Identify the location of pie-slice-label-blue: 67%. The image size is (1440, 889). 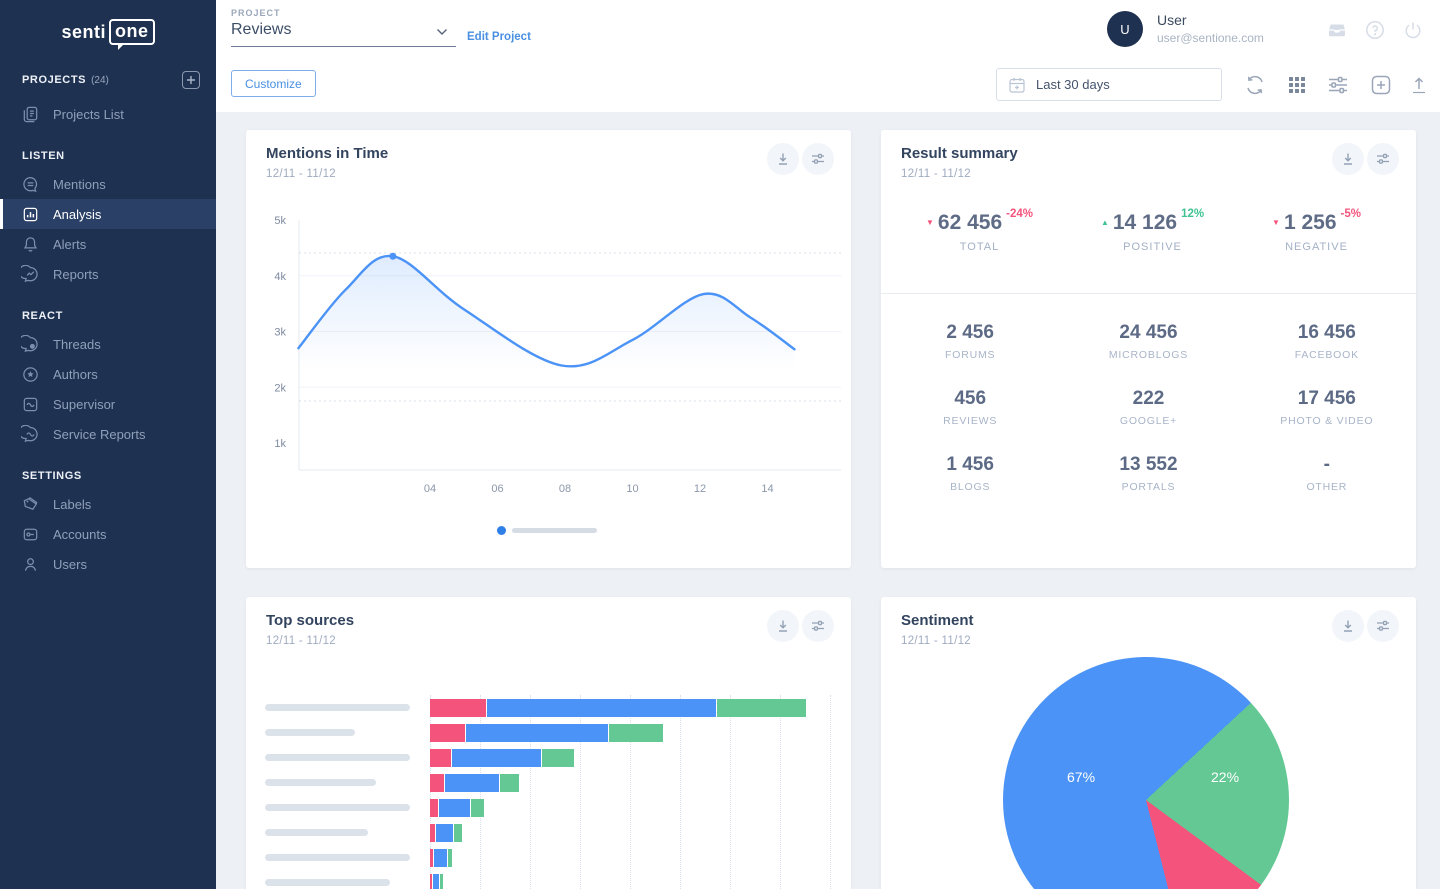
(1081, 777).